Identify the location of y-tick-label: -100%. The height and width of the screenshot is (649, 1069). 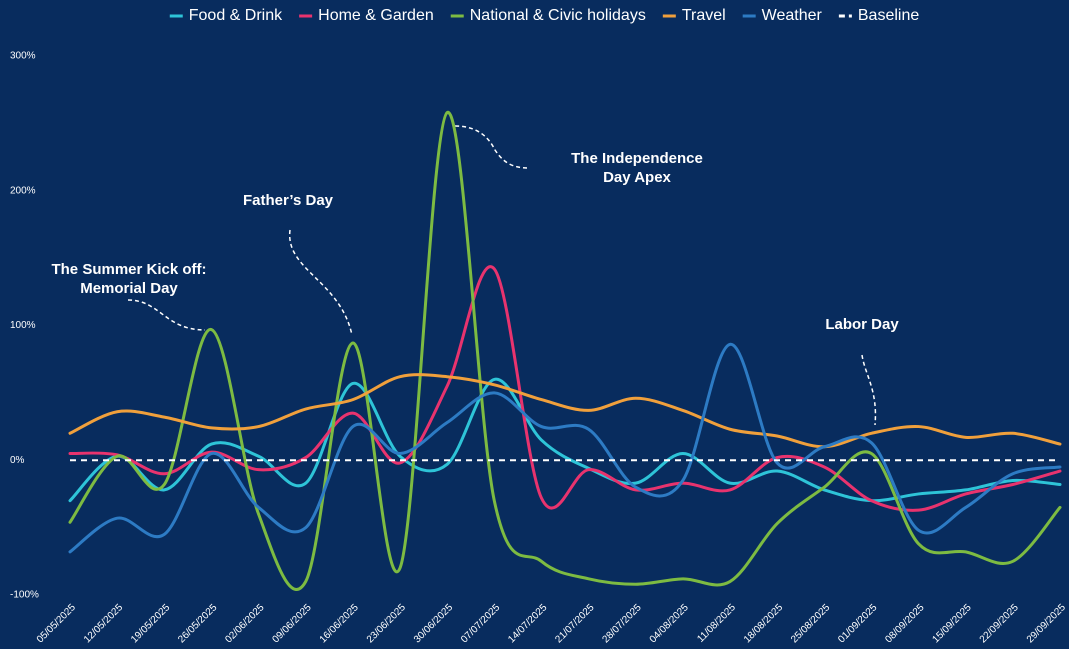
(24, 595).